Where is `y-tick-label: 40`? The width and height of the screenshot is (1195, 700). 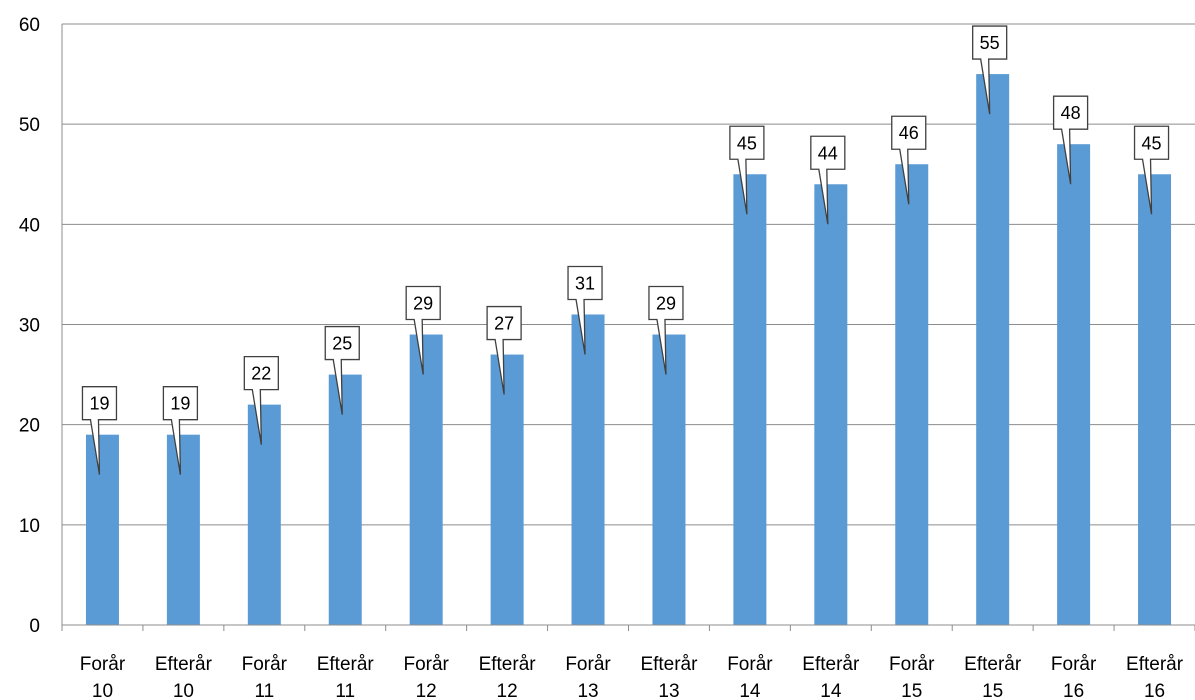 y-tick-label: 40 is located at coordinates (29, 225).